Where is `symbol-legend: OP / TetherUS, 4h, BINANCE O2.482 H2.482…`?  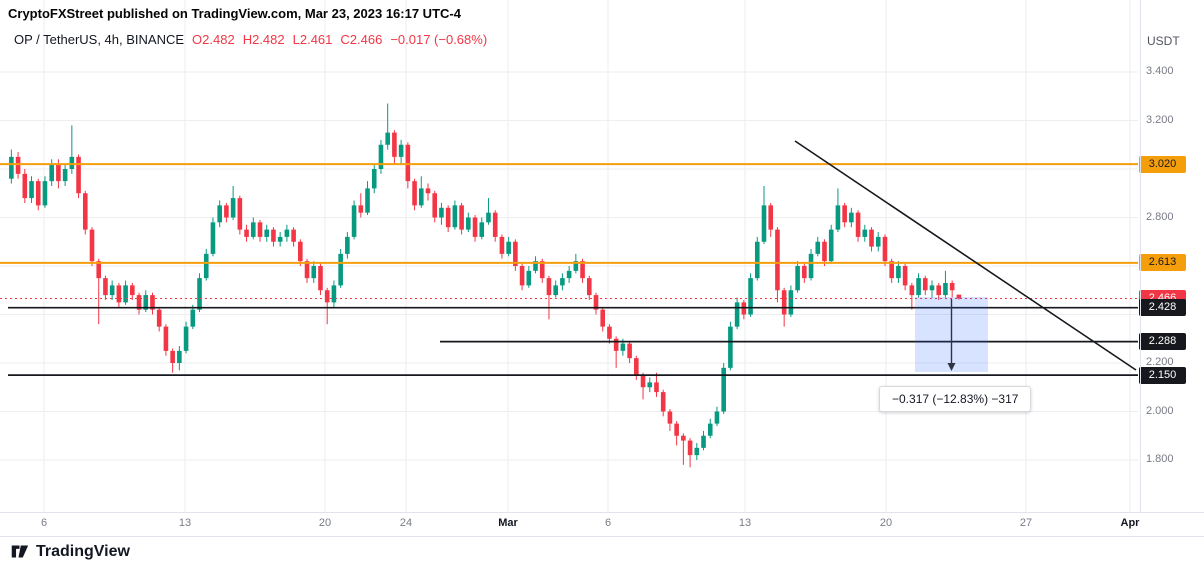
symbol-legend: OP / TetherUS, 4h, BINANCE O2.482 H2.482… is located at coordinates (250, 39).